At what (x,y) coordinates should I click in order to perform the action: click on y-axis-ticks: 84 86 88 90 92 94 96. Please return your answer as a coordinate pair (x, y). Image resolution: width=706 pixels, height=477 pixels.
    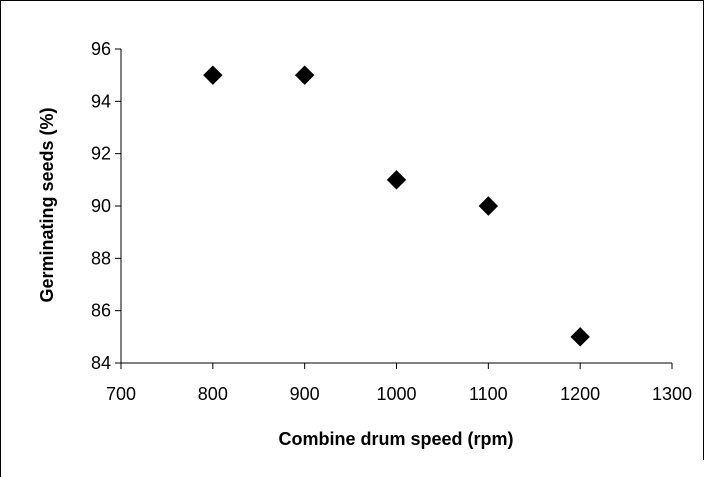
    Looking at the image, I should click on (106, 206).